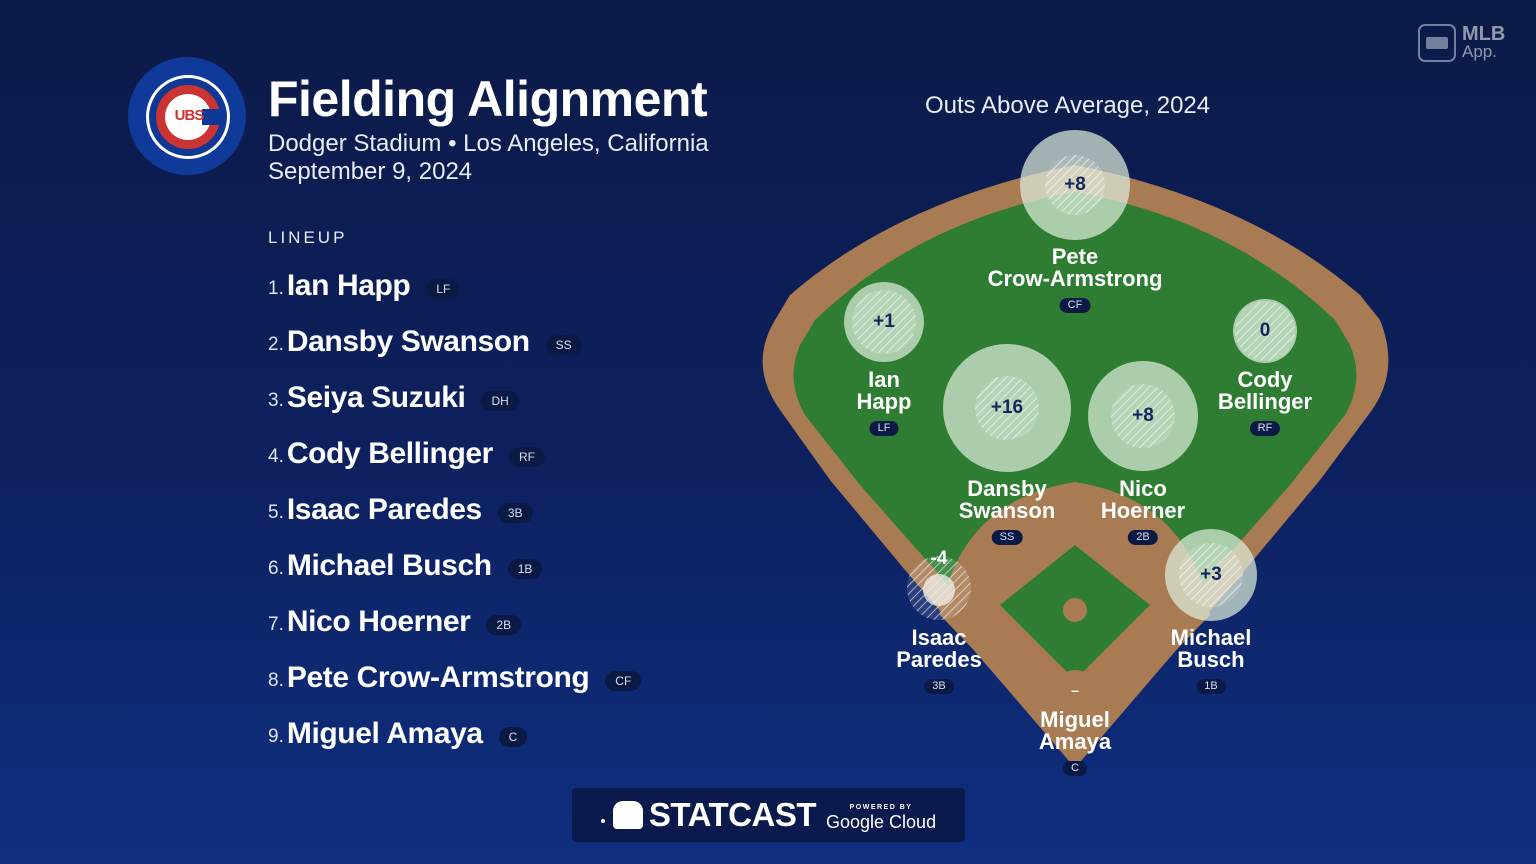 This screenshot has width=1536, height=864. What do you see at coordinates (1143, 510) in the screenshot?
I see `field-player-2b: Nico Hoerner 2B` at bounding box center [1143, 510].